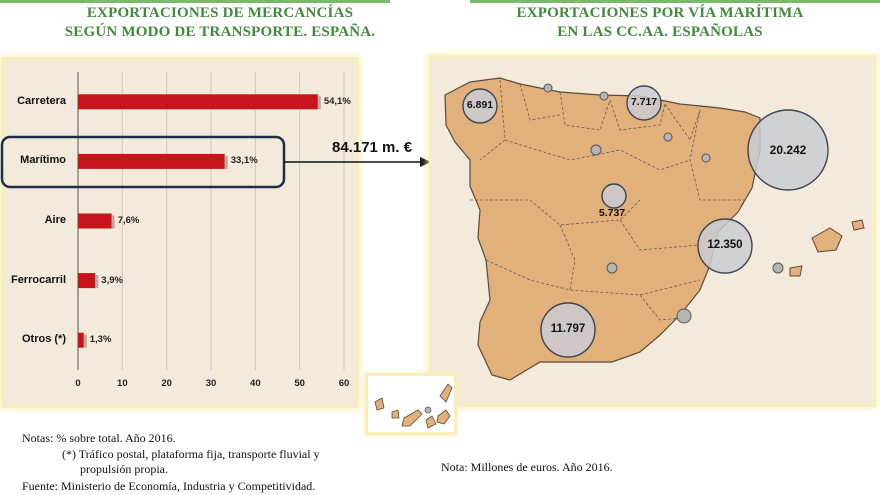 Image resolution: width=880 pixels, height=495 pixels. What do you see at coordinates (112, 280) in the screenshot?
I see `value-label: 3,9%` at bounding box center [112, 280].